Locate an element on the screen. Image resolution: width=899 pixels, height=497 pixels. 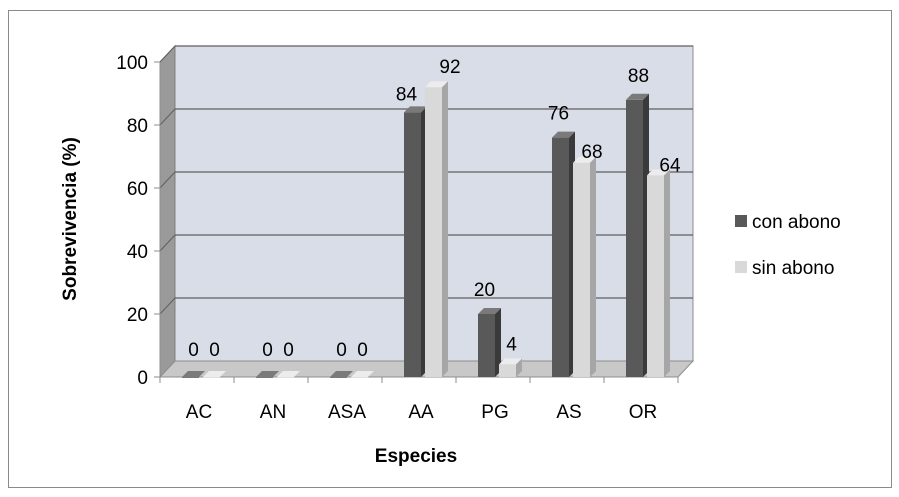
legend-label-sin-abono: sin abono is located at coordinates (793, 268).